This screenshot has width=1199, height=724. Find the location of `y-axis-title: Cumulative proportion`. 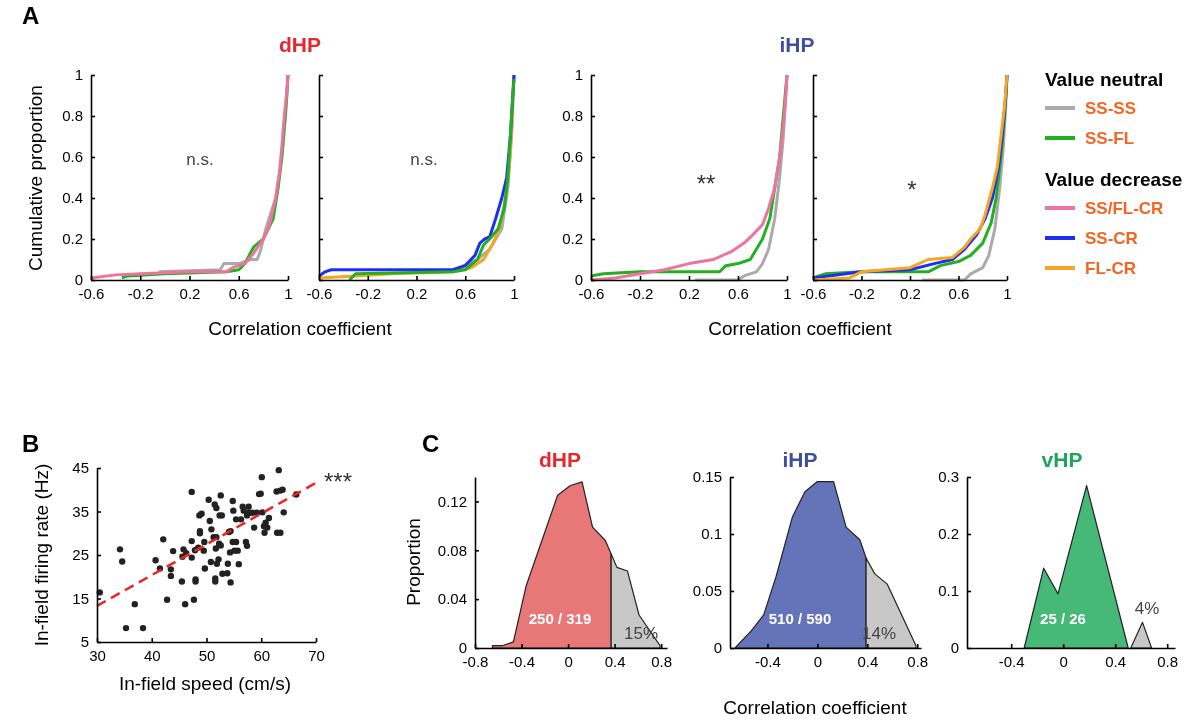

y-axis-title: Cumulative proportion is located at coordinates (35, 178).